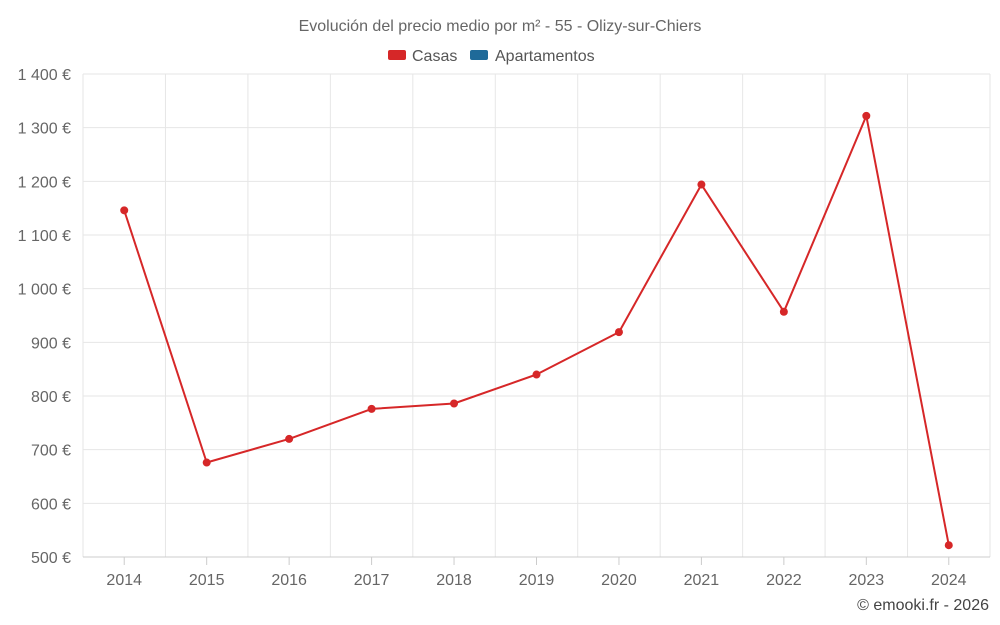 This screenshot has width=1000, height=625. I want to click on y-tick-label: 1 400 €, so click(44, 75).